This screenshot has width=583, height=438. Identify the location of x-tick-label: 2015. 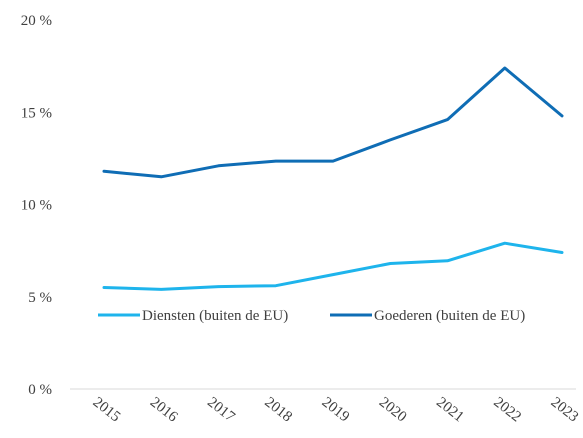
(106, 409).